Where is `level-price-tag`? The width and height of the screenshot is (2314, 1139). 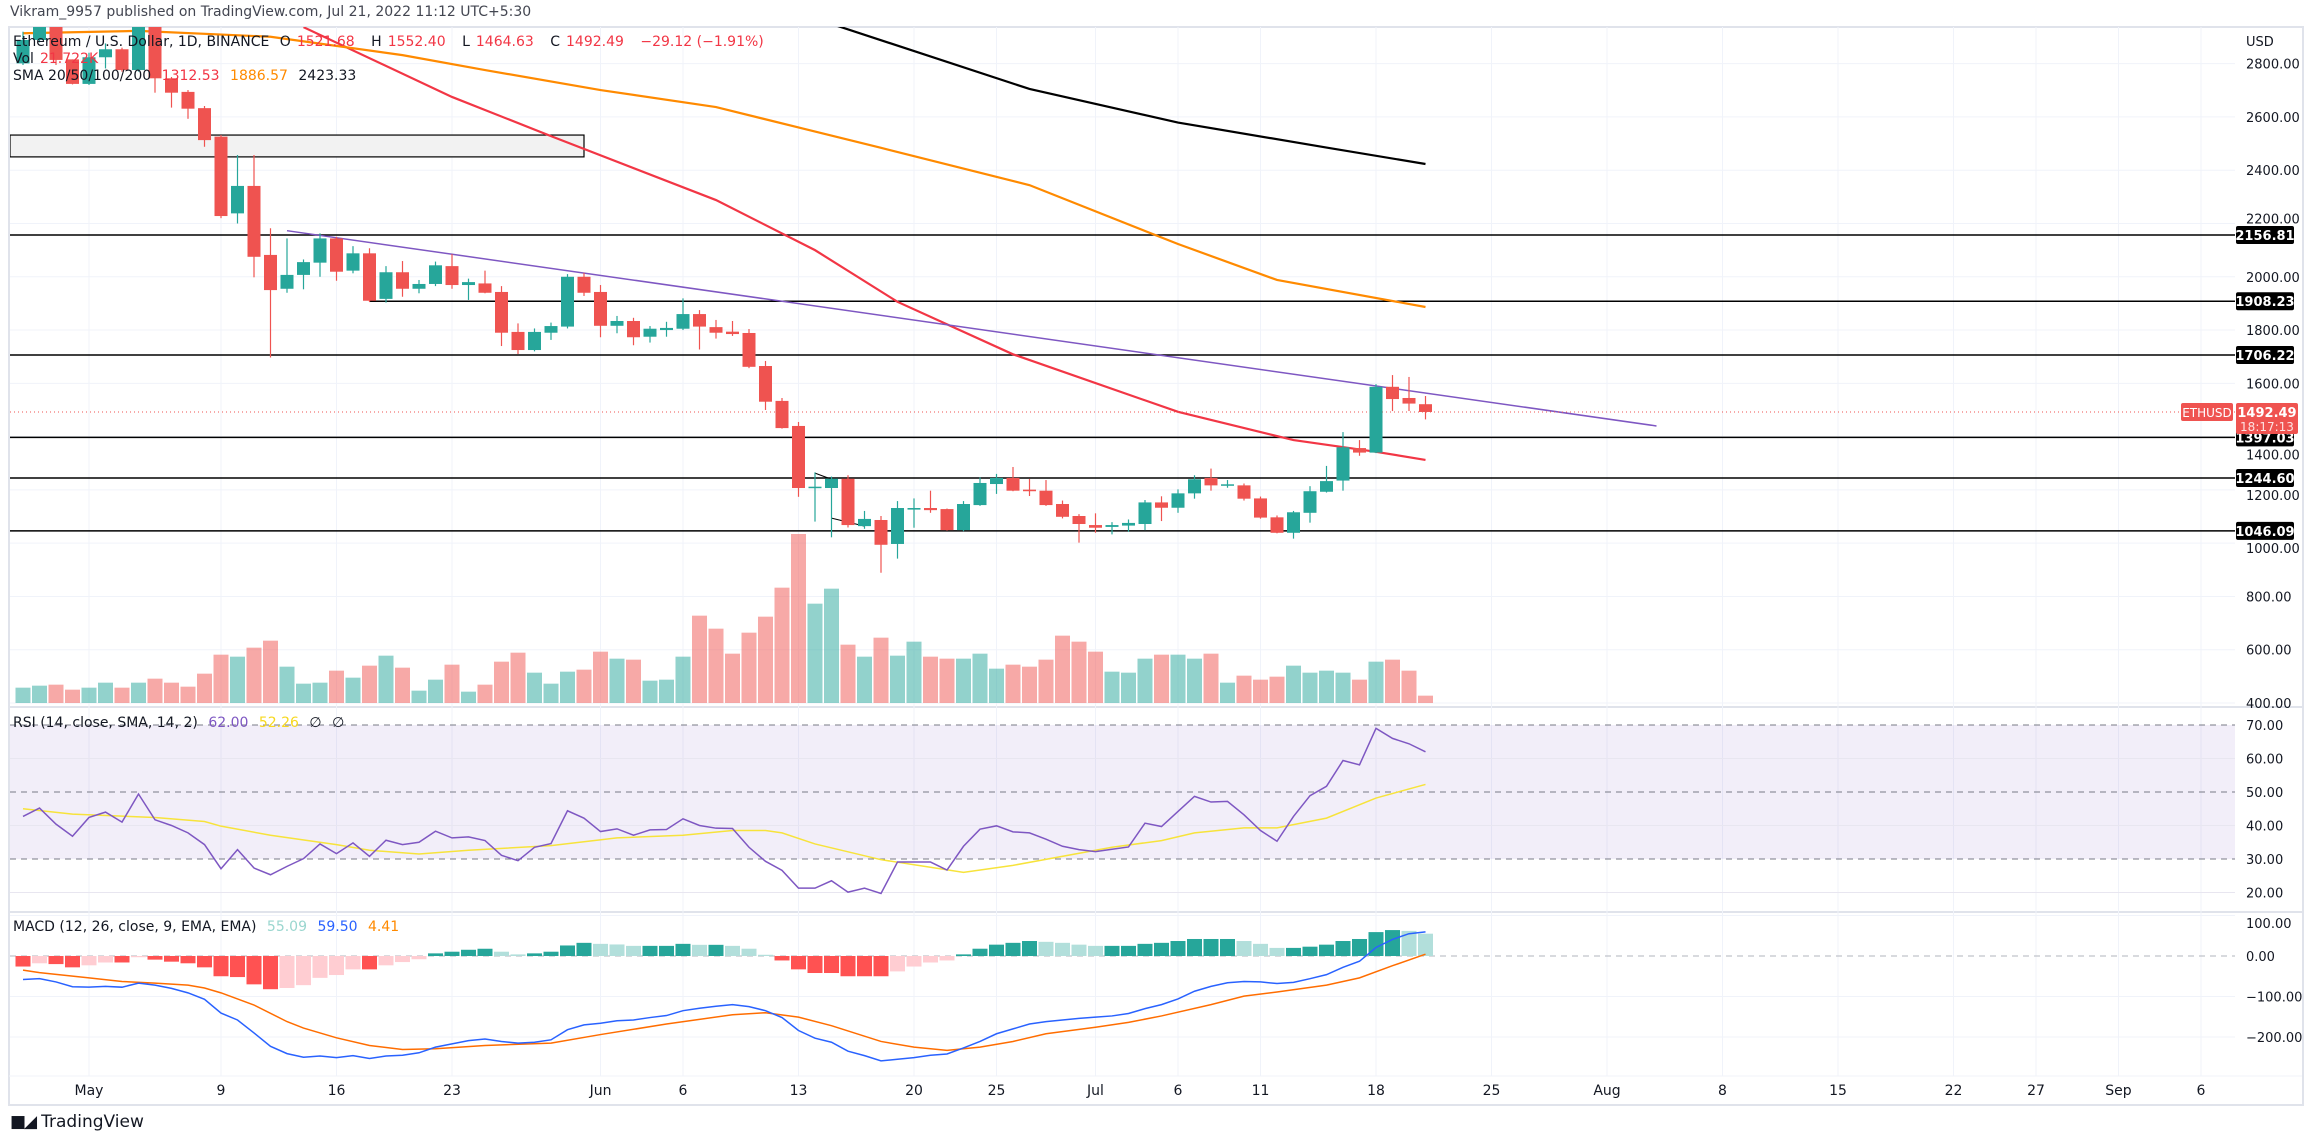
level-price-tag is located at coordinates (2265, 301).